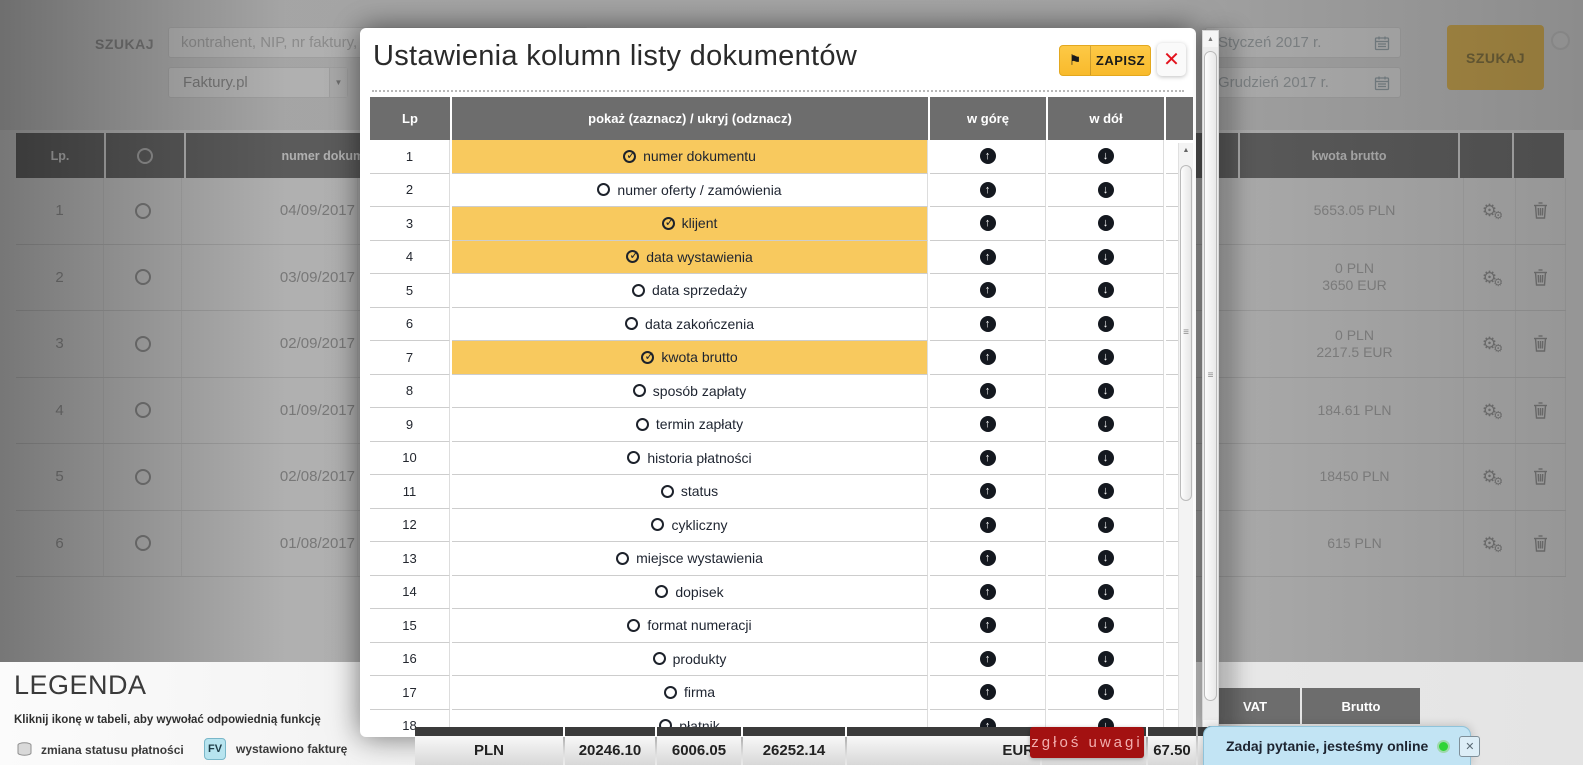 This screenshot has height=765, width=1583. Describe the element at coordinates (410, 157) in the screenshot. I see `row-number: 1` at that location.